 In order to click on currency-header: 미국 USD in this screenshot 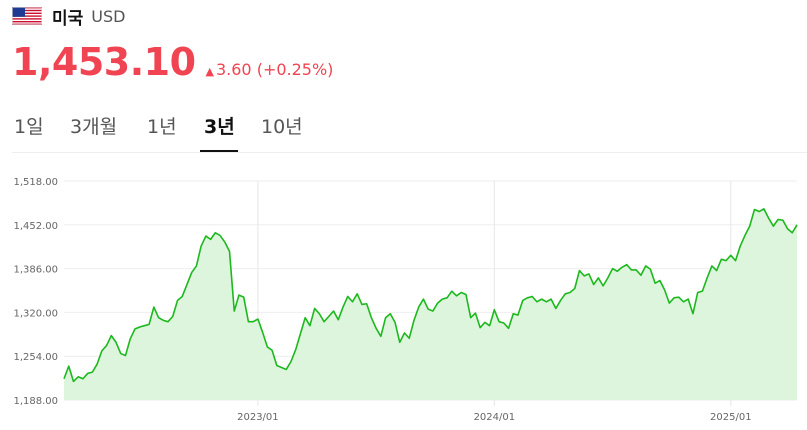, I will do `click(69, 16)`.